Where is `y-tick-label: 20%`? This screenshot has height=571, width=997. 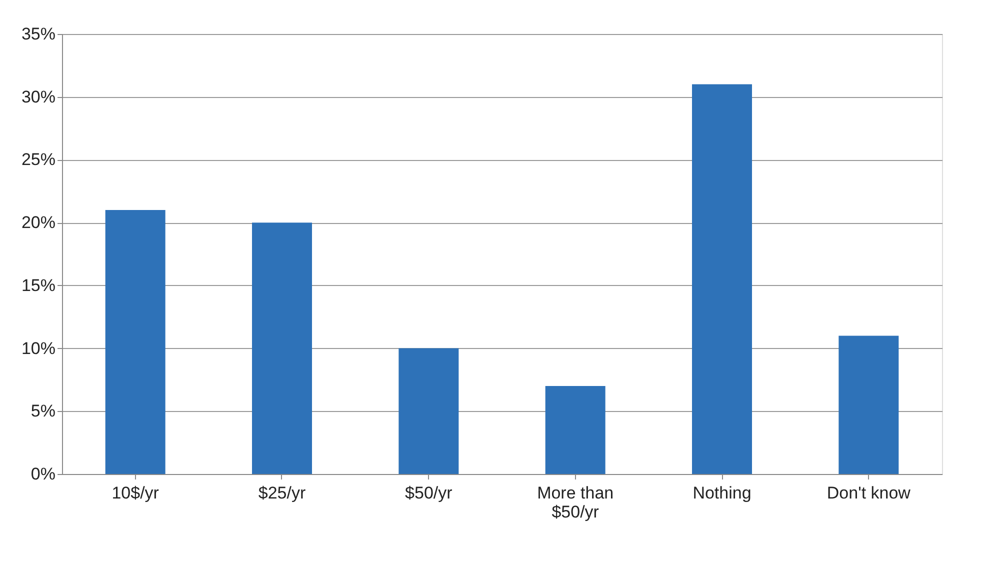
y-tick-label: 20% is located at coordinates (38, 222).